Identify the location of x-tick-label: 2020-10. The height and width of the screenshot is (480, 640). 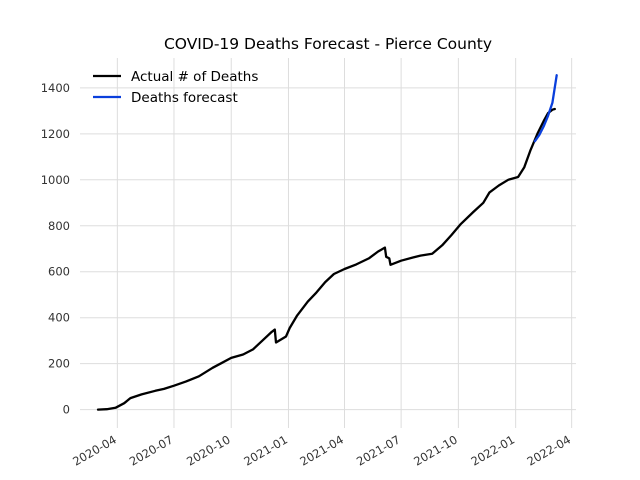
(208, 450).